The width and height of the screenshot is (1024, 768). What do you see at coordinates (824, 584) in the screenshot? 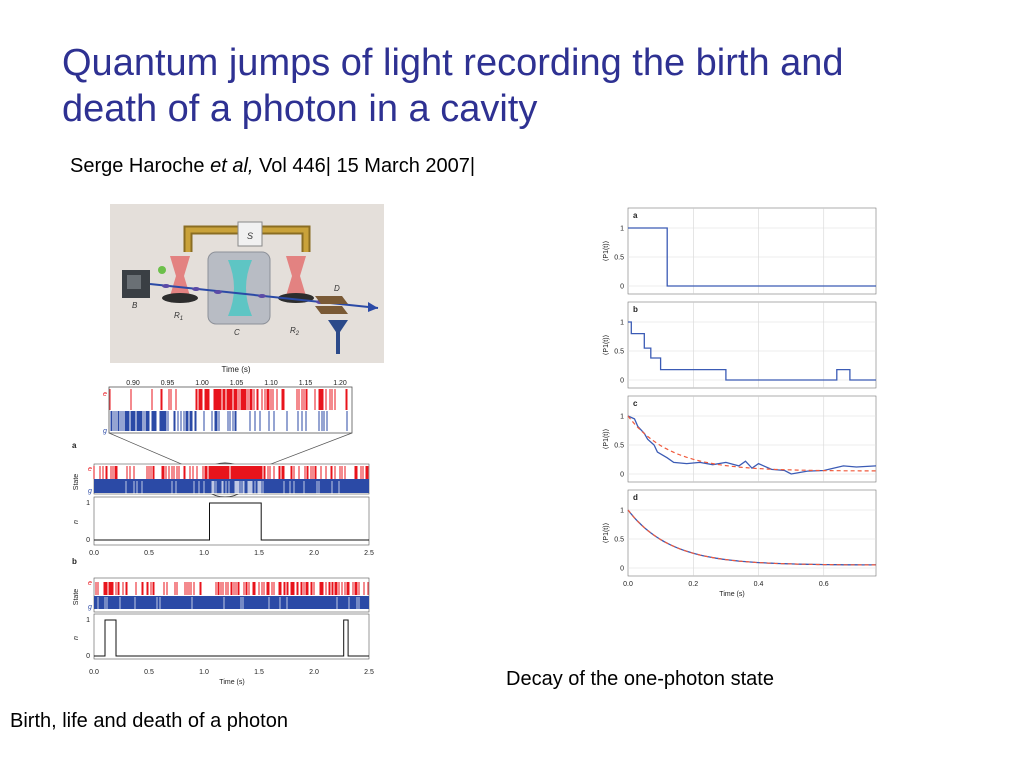
I see `decay-x-tick-label: 0.6` at bounding box center [824, 584].